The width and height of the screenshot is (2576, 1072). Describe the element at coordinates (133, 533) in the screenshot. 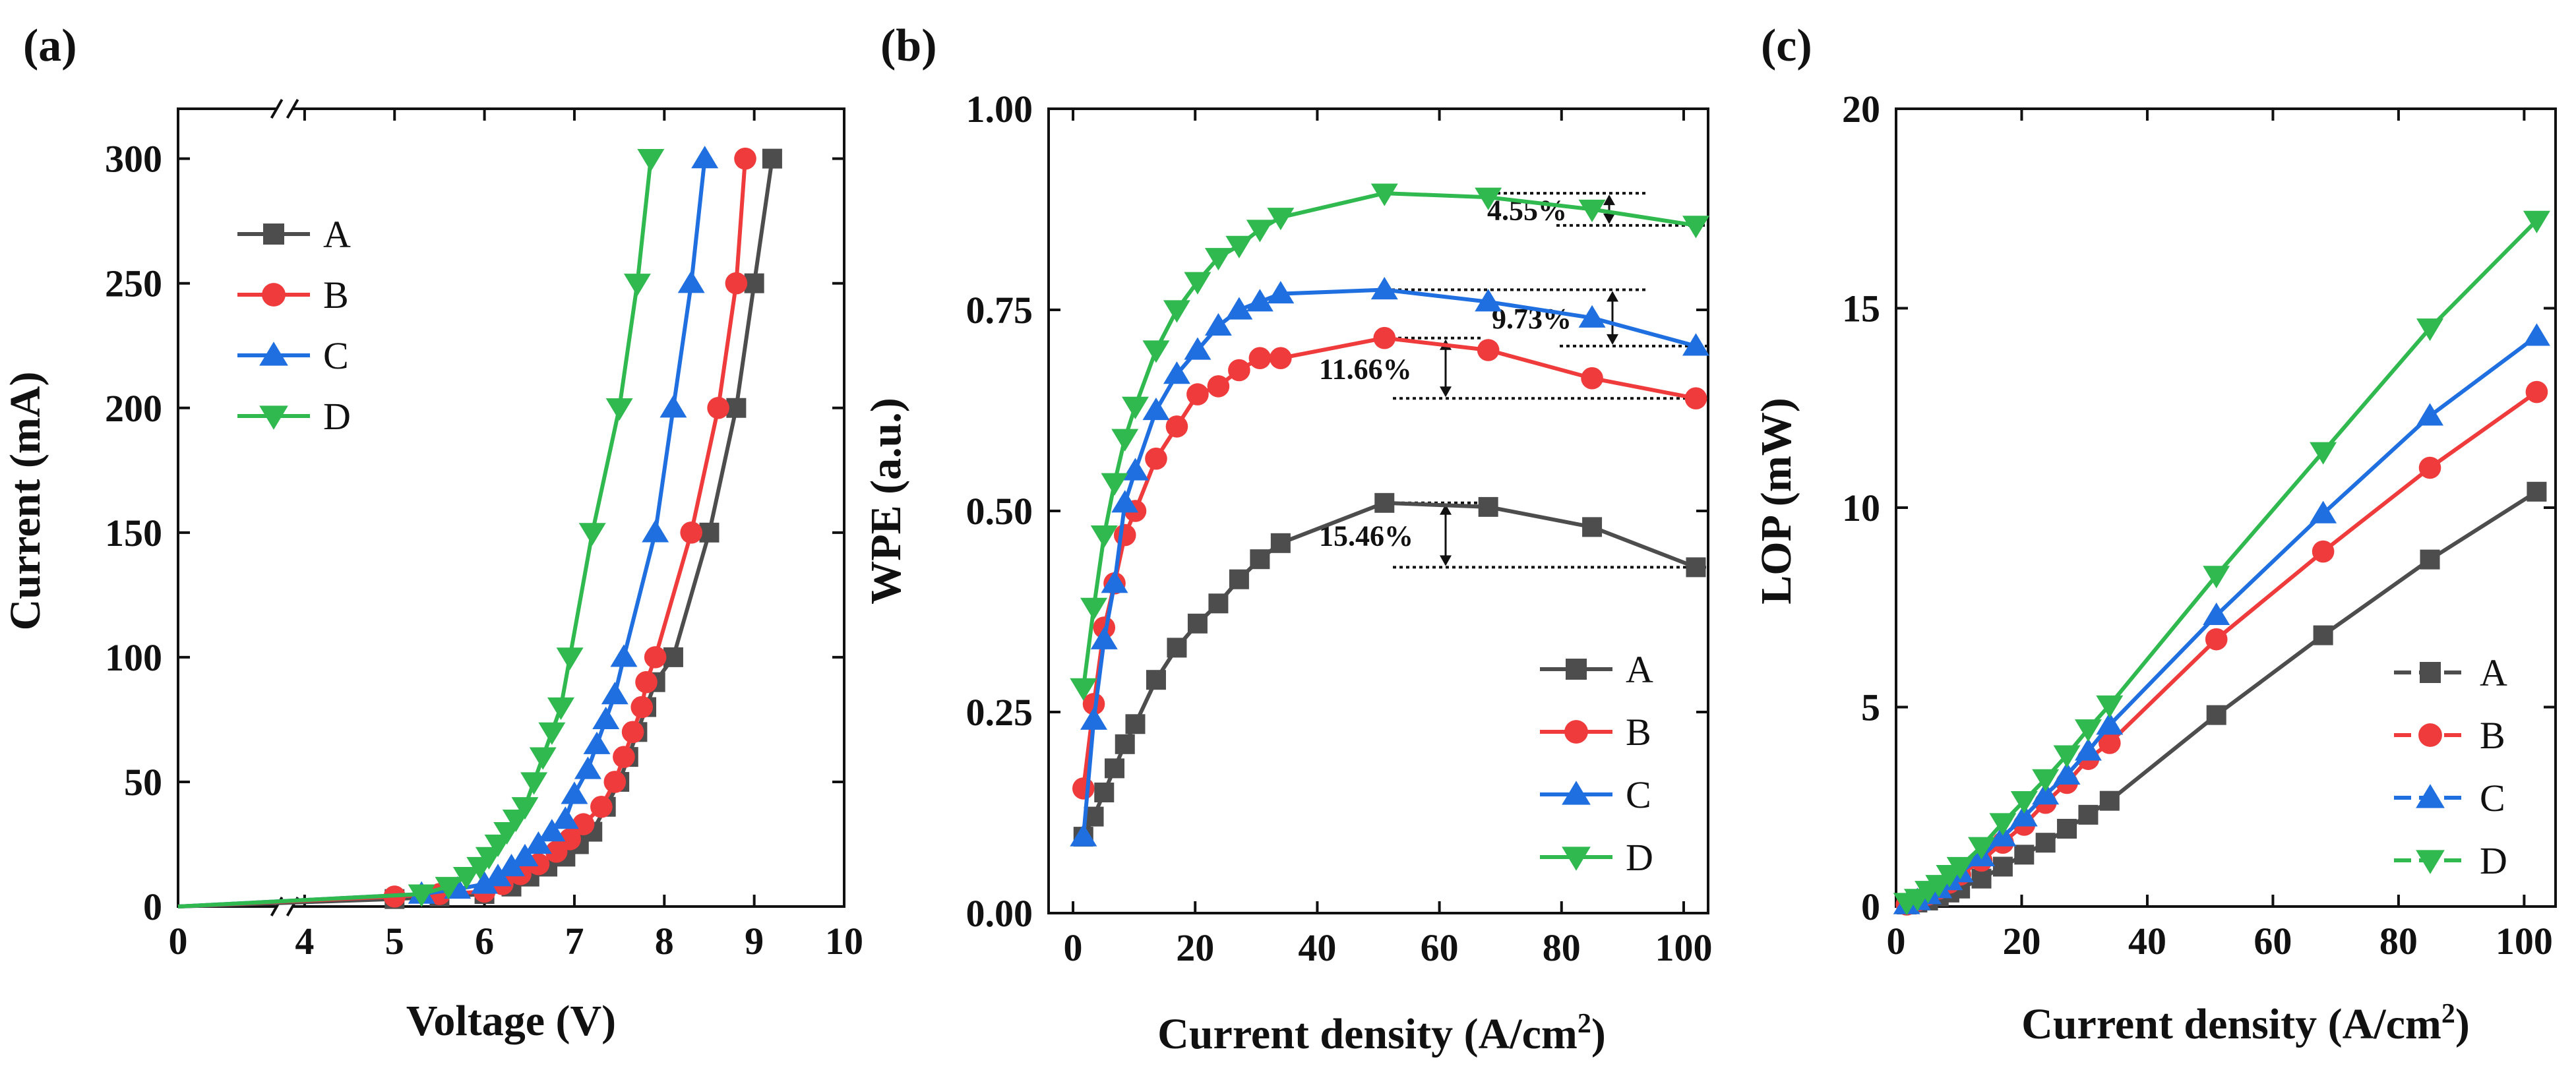

I see `panel-a-y-tick-label: 150` at that location.